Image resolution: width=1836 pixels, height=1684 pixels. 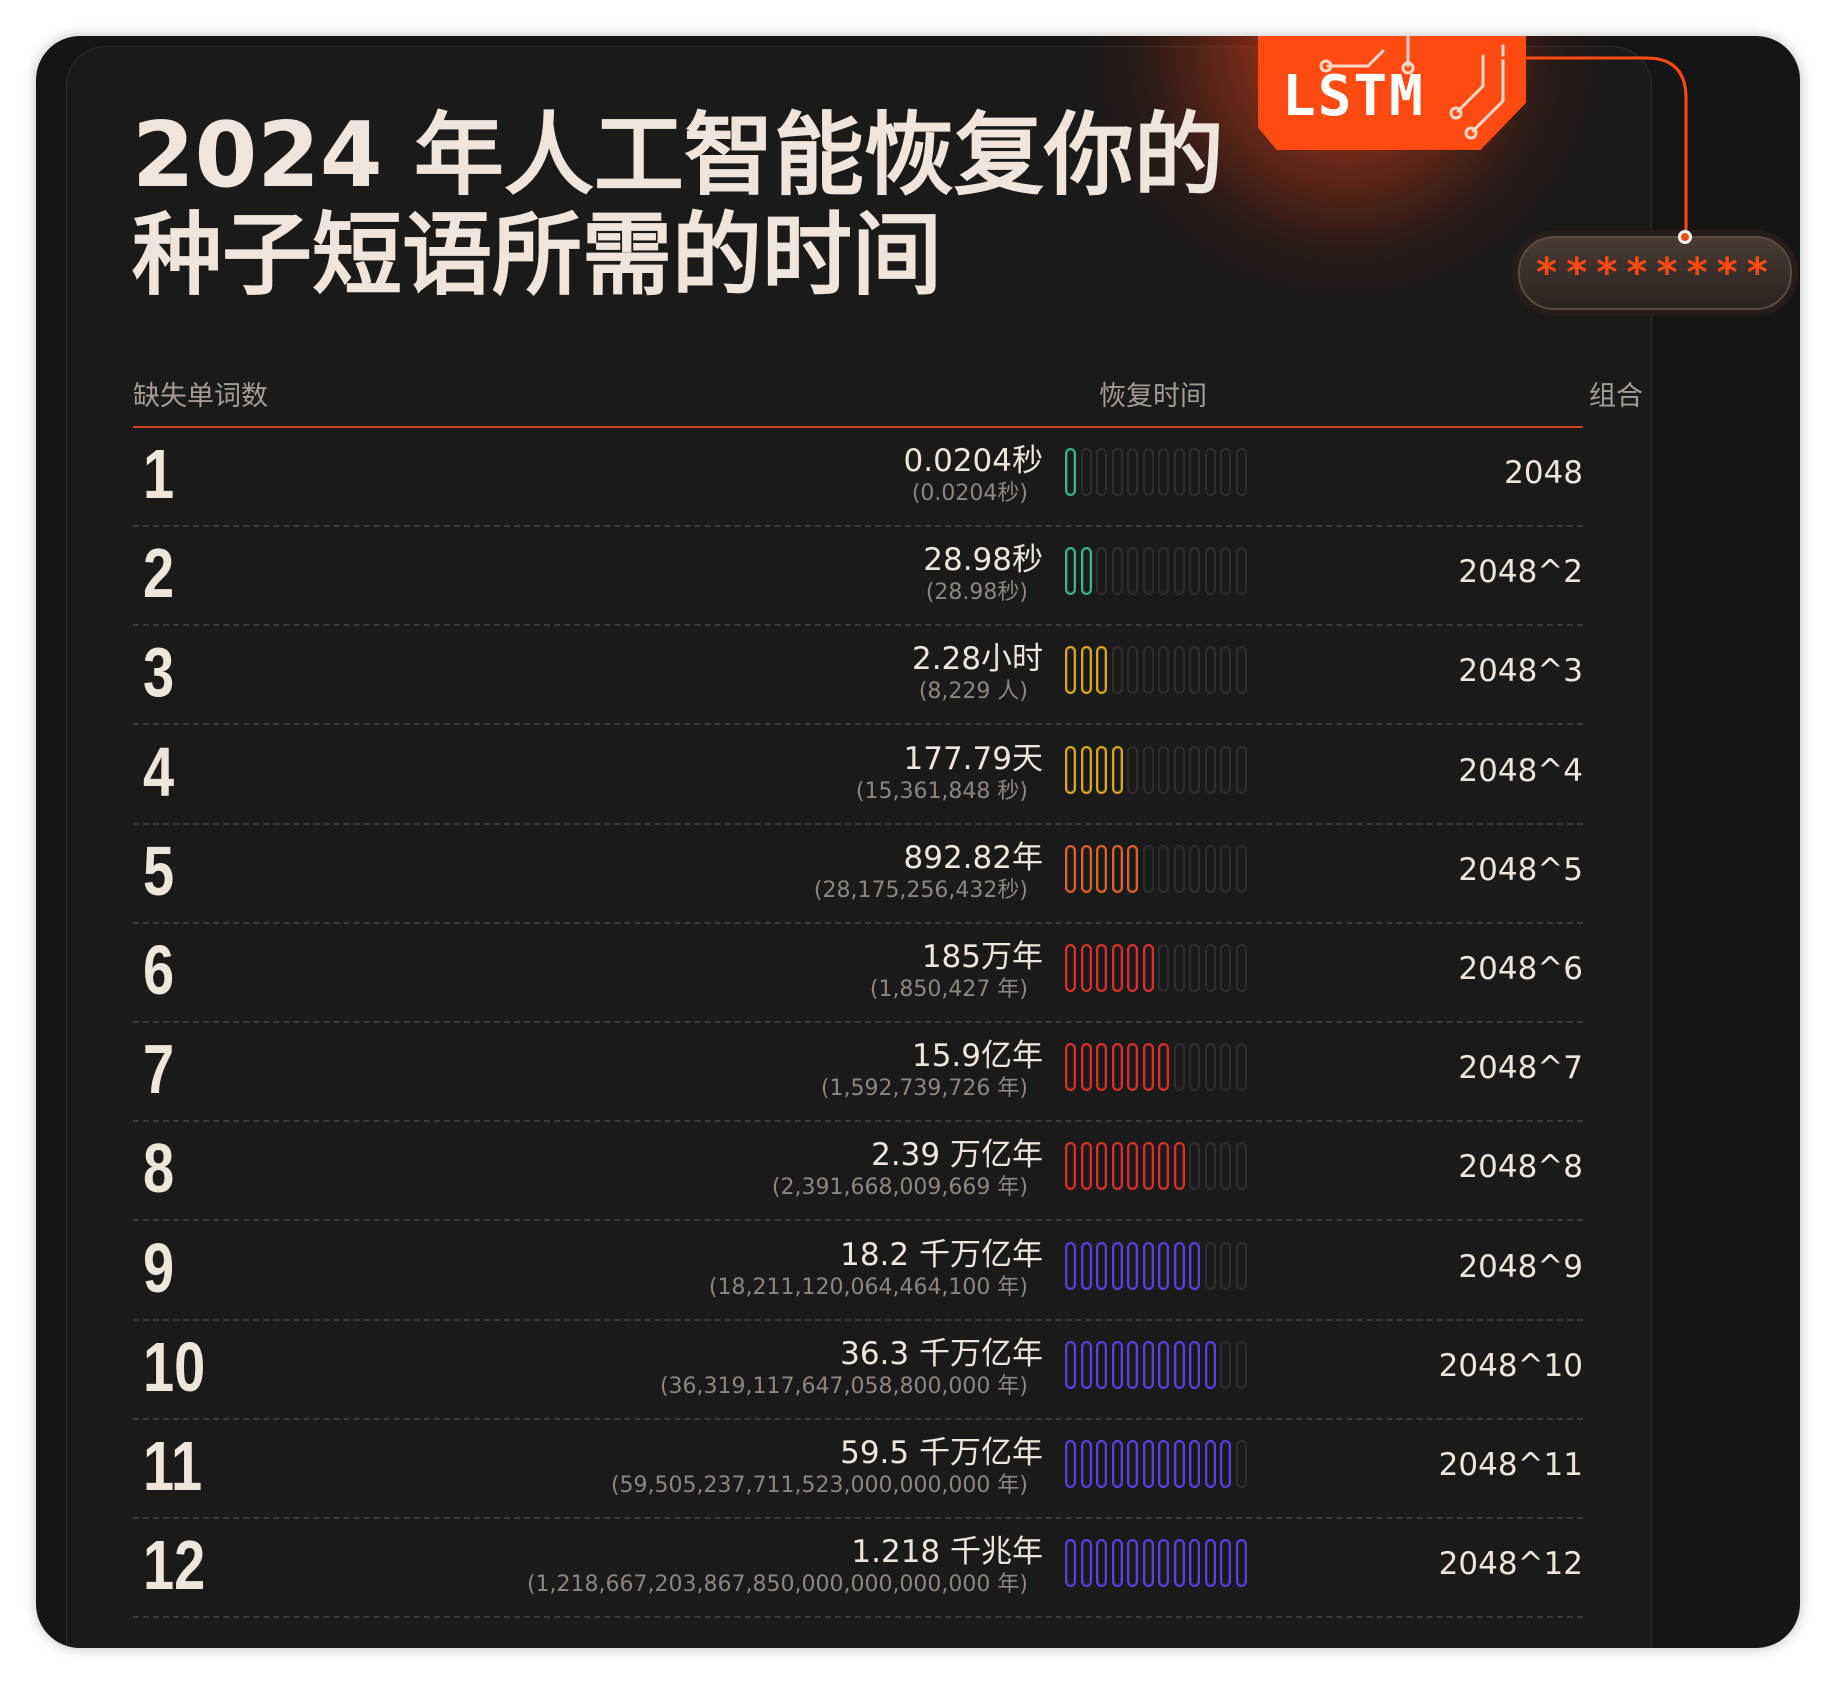 What do you see at coordinates (159, 672) in the screenshot?
I see `missing-word-count: 3` at bounding box center [159, 672].